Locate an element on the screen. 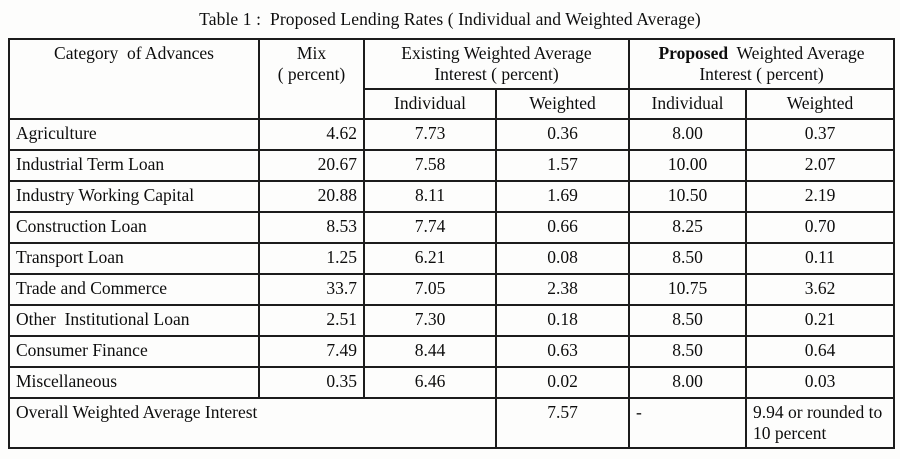 This screenshot has height=459, width=900. existing-individual-cell: 6.46 is located at coordinates (430, 382).